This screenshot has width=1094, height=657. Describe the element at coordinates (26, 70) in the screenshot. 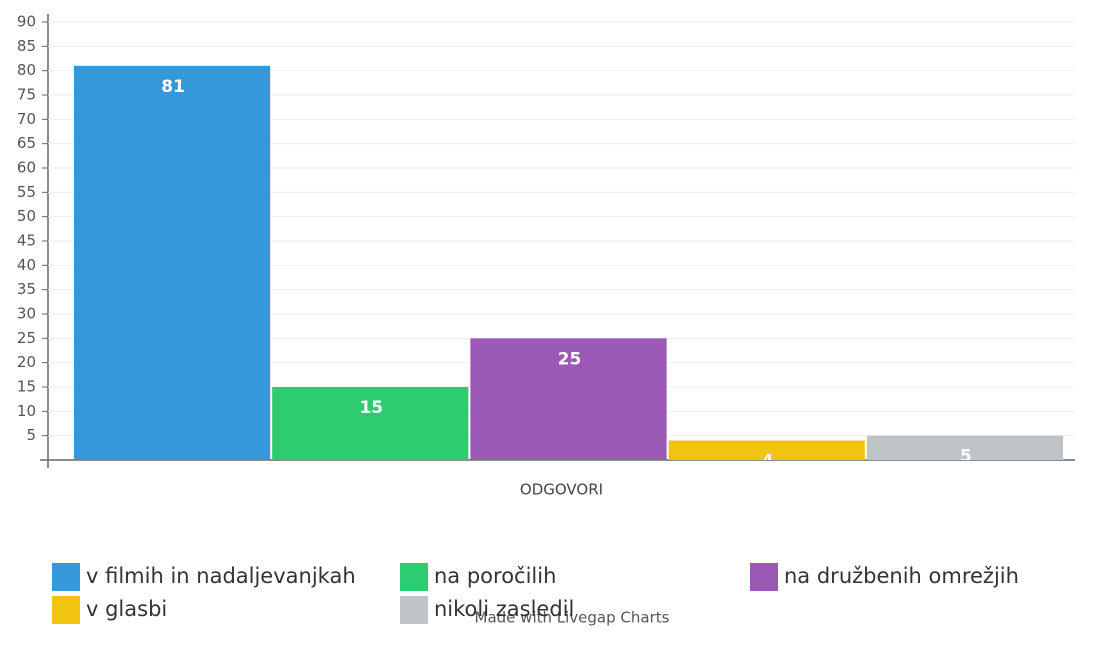

I see `y-tick-label: 80` at that location.